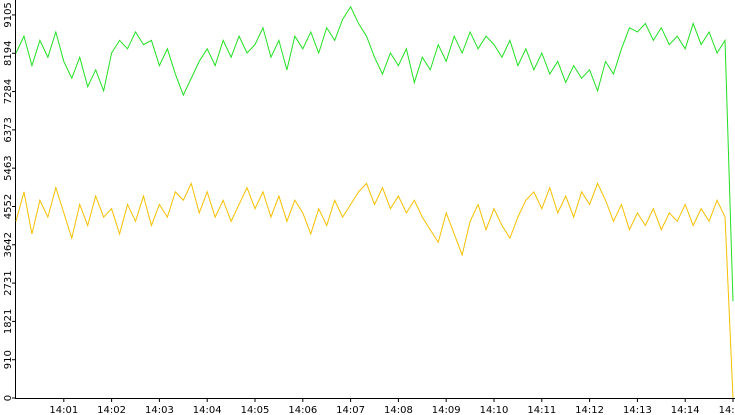 Image resolution: width=735 pixels, height=415 pixels. Describe the element at coordinates (685, 410) in the screenshot. I see `x-tick-label: 14:14` at that location.